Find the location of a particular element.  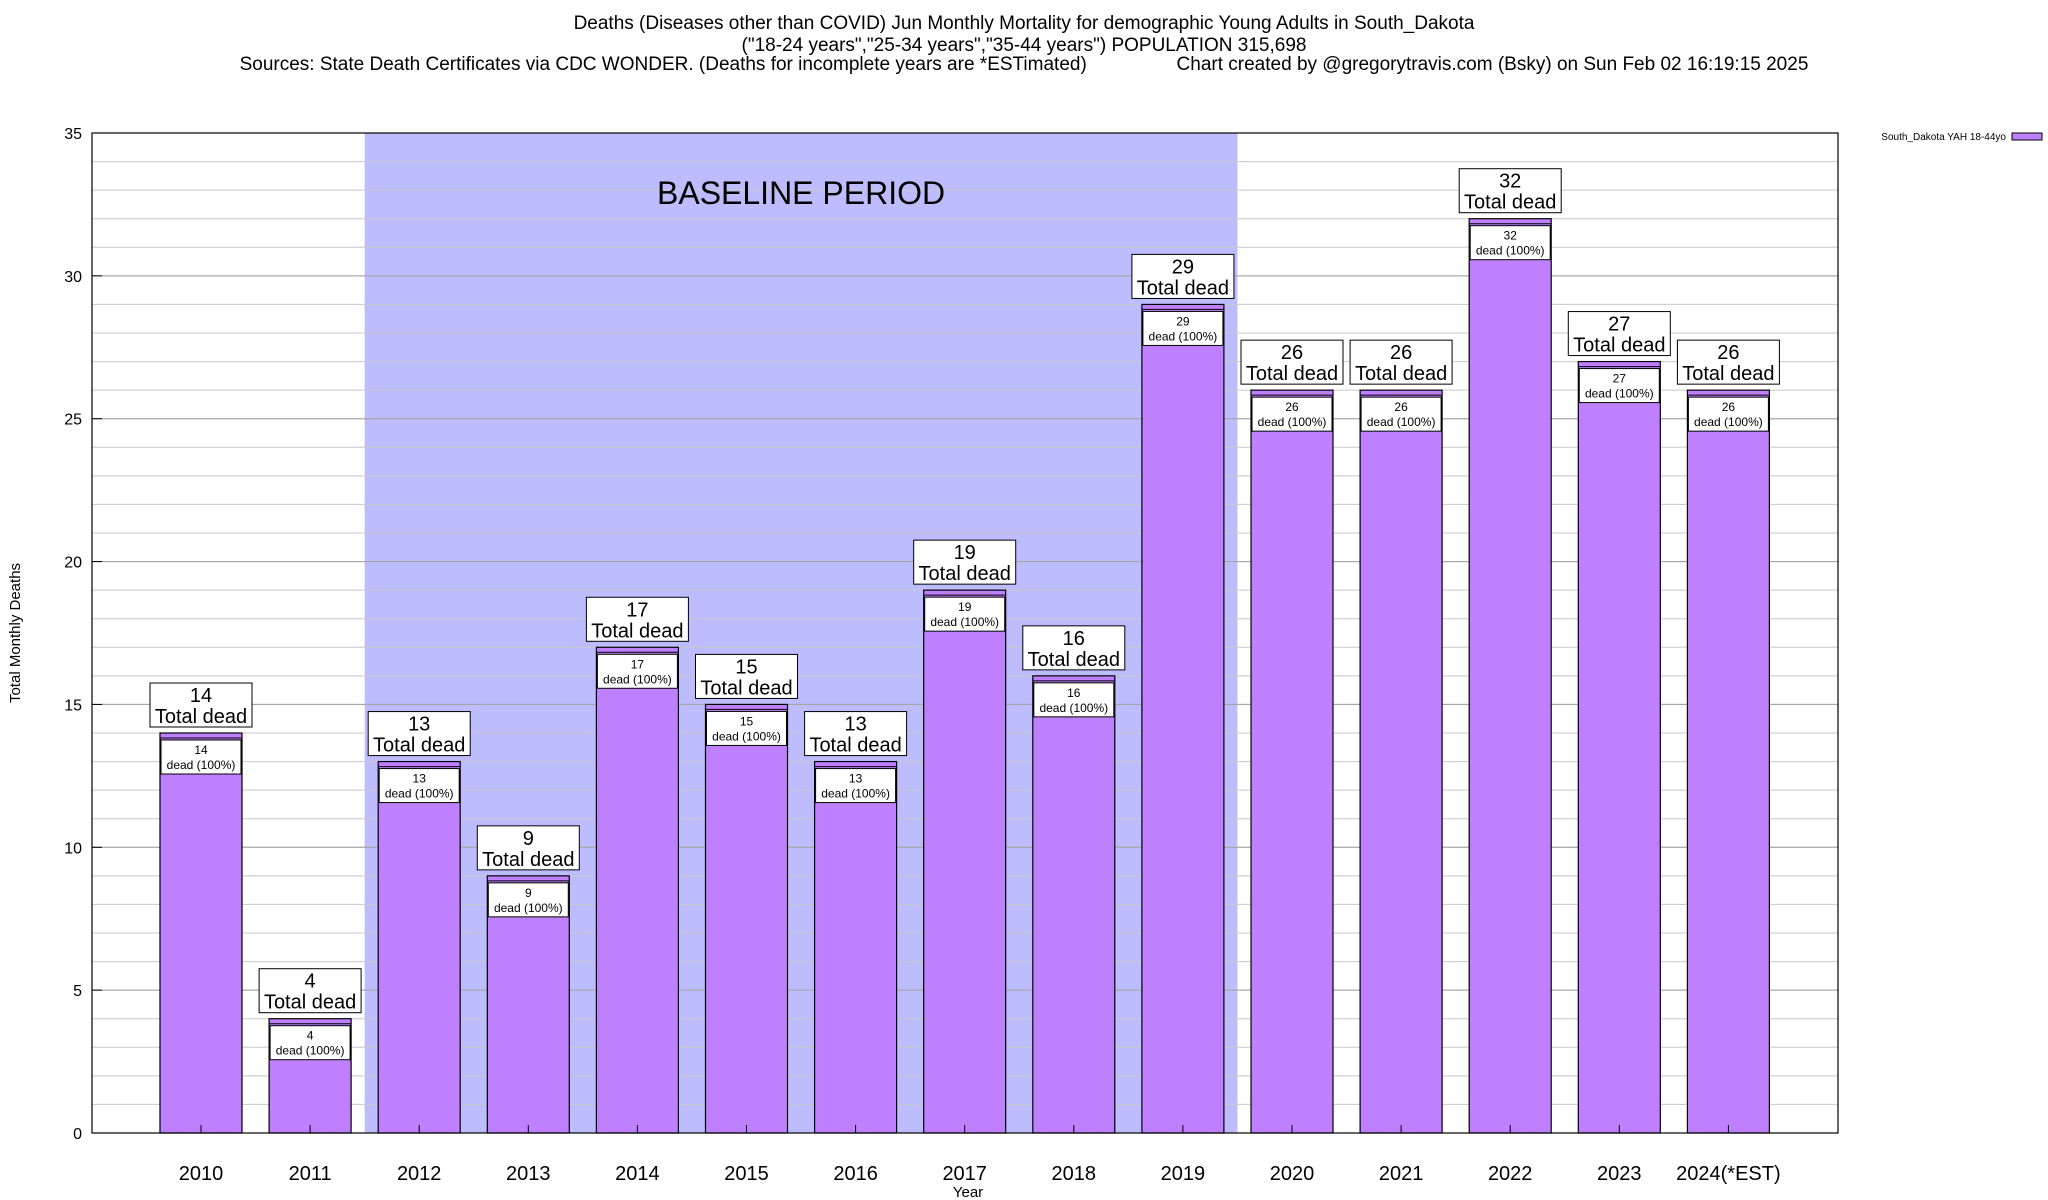

baseline-period-label: BASELINE PERIOD is located at coordinates (801, 193).